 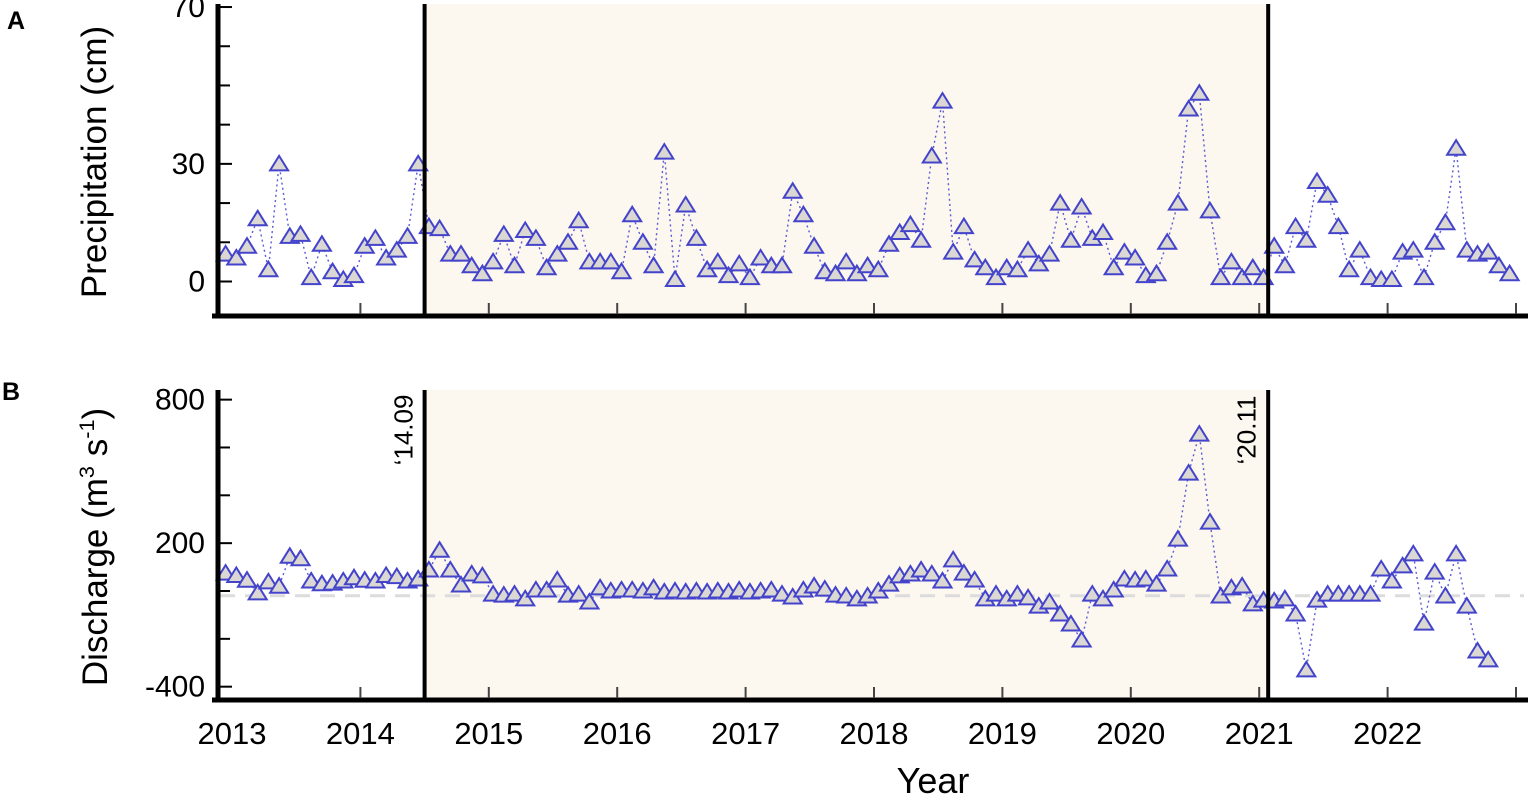 I want to click on x-tick-label: 2016, so click(x=617, y=733).